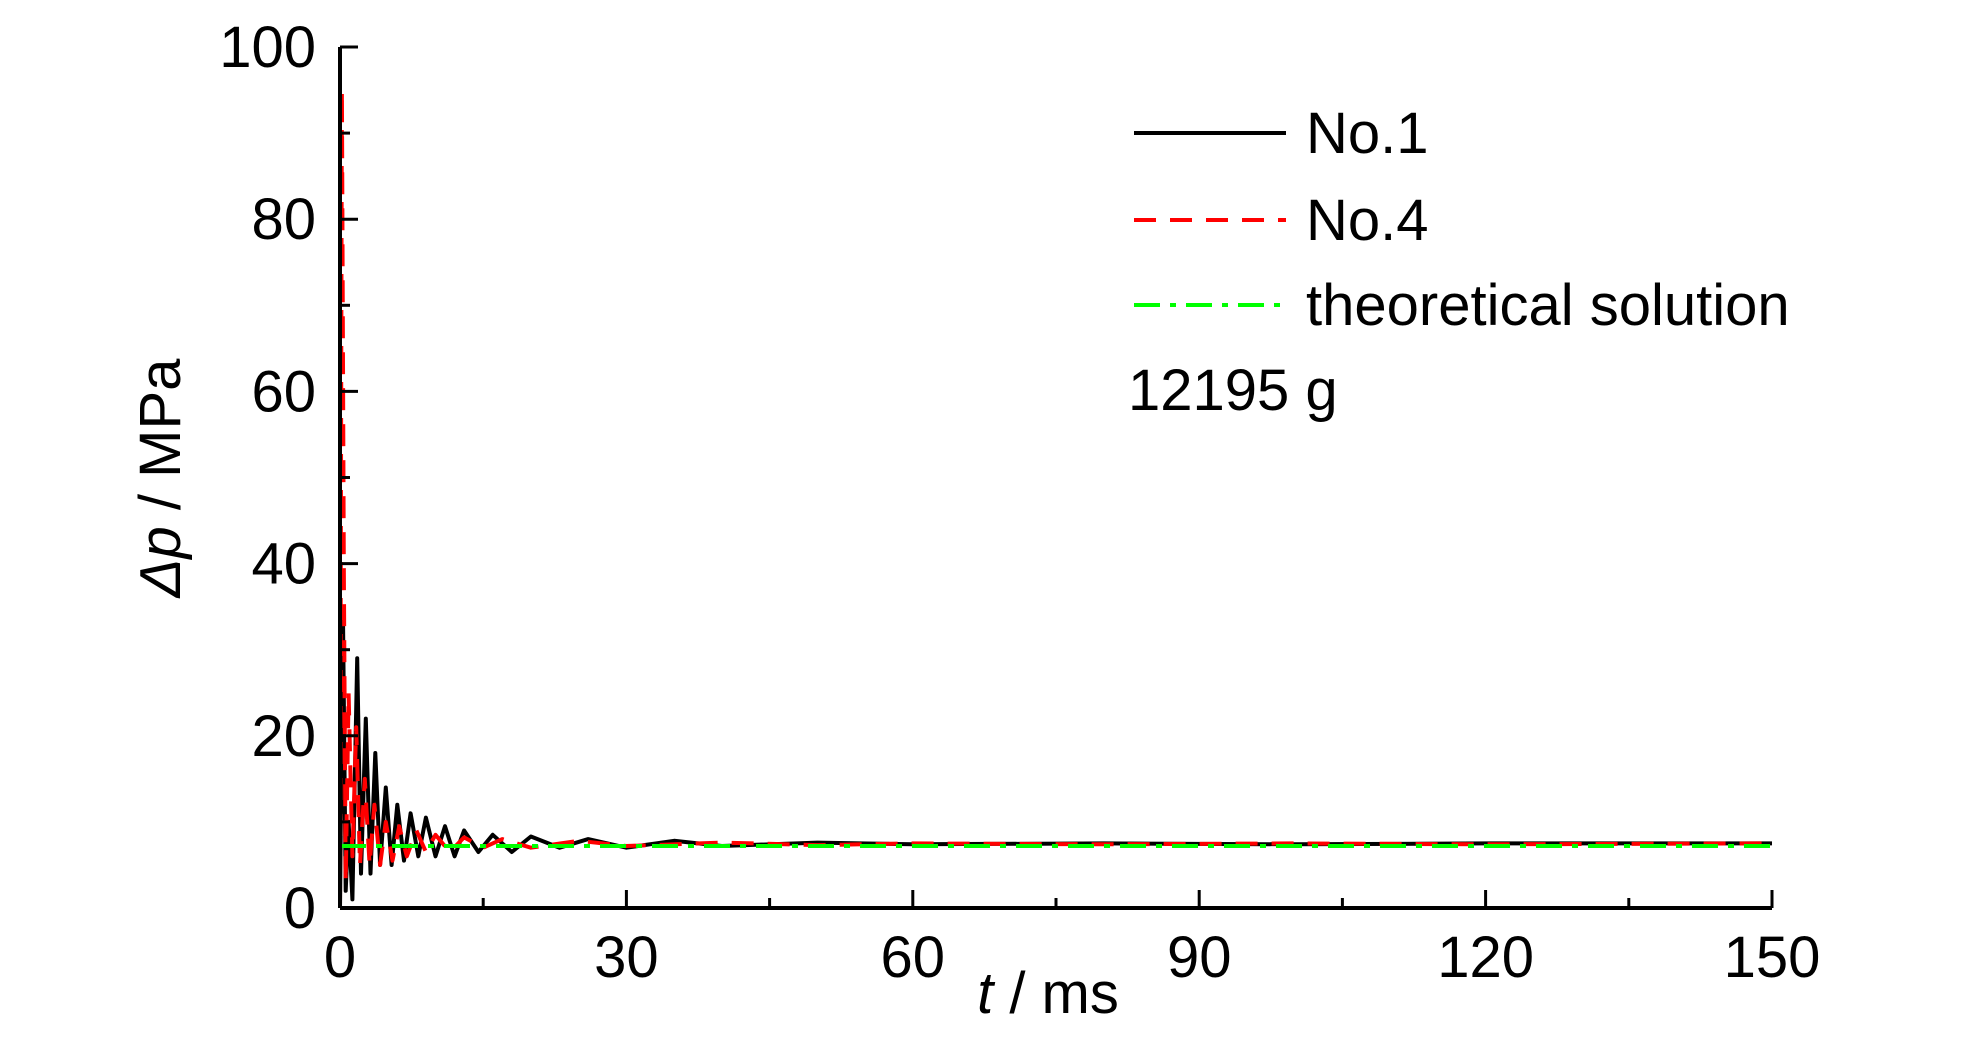 The height and width of the screenshot is (1039, 1984). What do you see at coordinates (1367, 220) in the screenshot?
I see `legend-label-2: No.4` at bounding box center [1367, 220].